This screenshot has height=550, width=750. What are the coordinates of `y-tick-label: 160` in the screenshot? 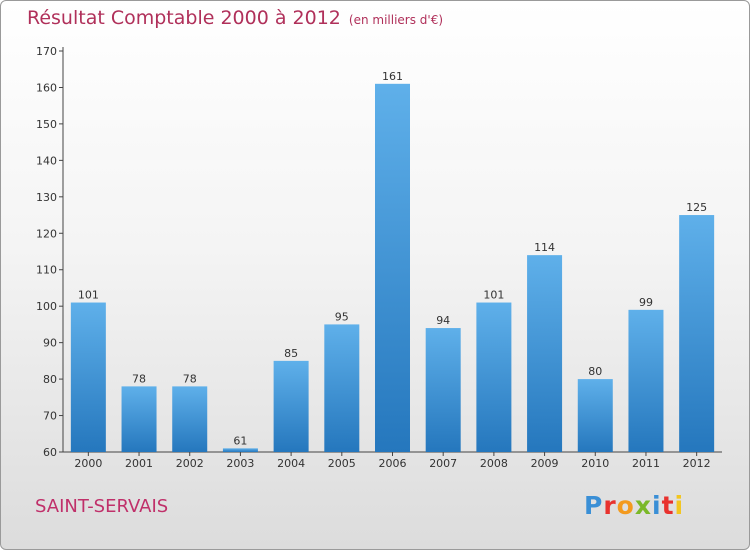 It's located at (46, 87).